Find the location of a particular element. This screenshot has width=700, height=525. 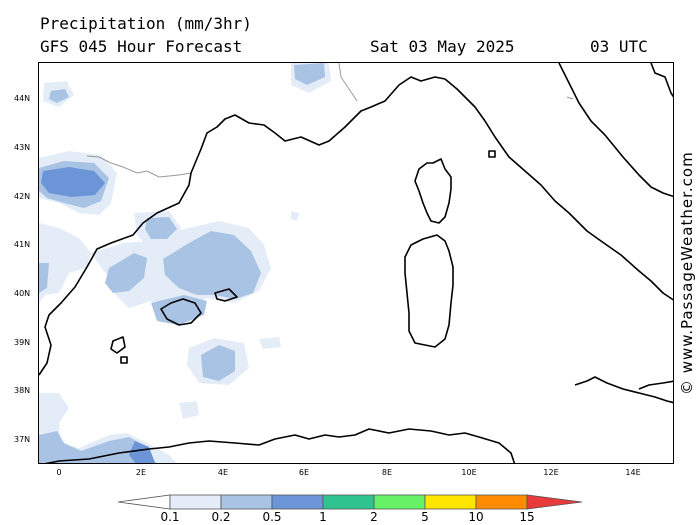

scale-swatch-0.5-1 is located at coordinates (297, 502).